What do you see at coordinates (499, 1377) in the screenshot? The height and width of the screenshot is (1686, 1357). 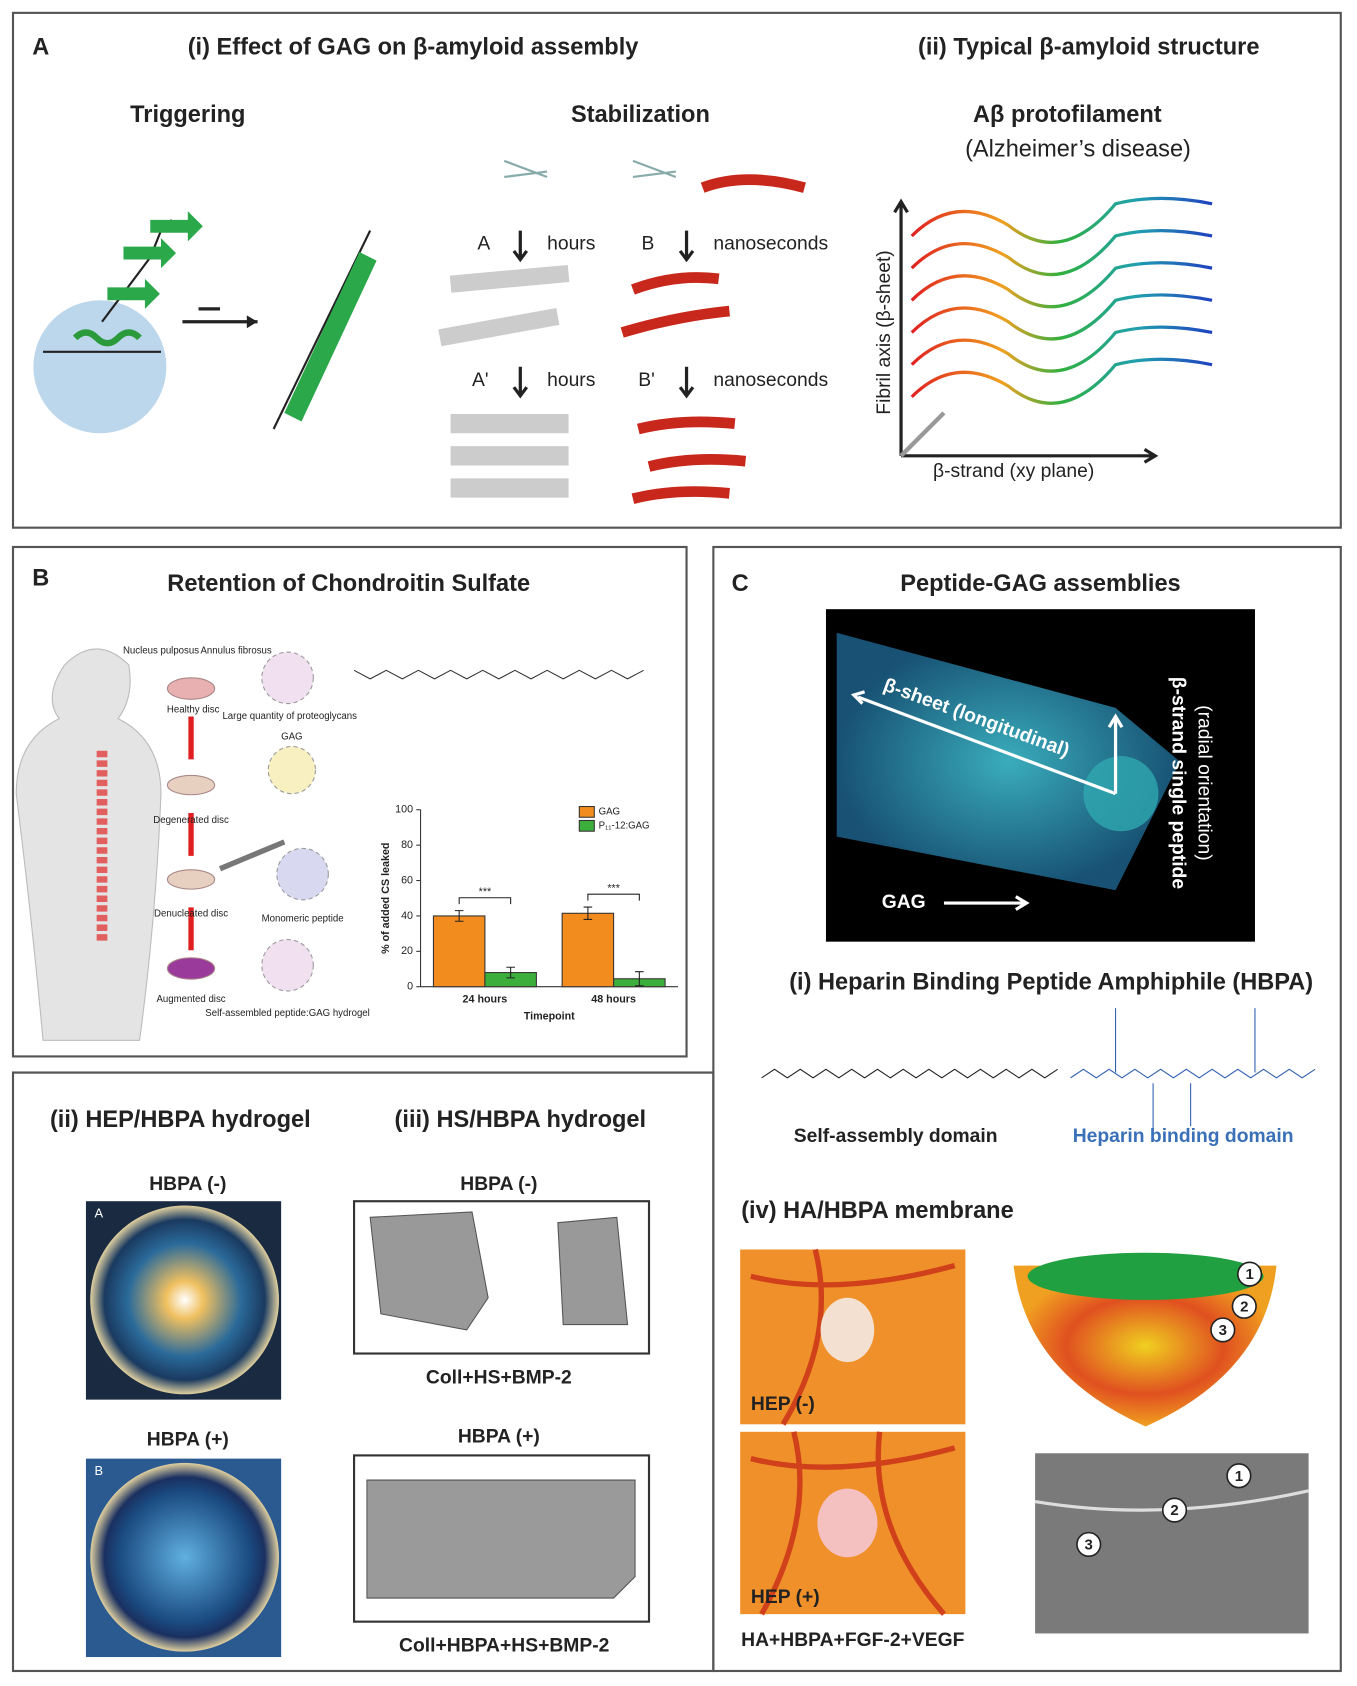 I see `image-caption: Coll+HS+BMP-2` at bounding box center [499, 1377].